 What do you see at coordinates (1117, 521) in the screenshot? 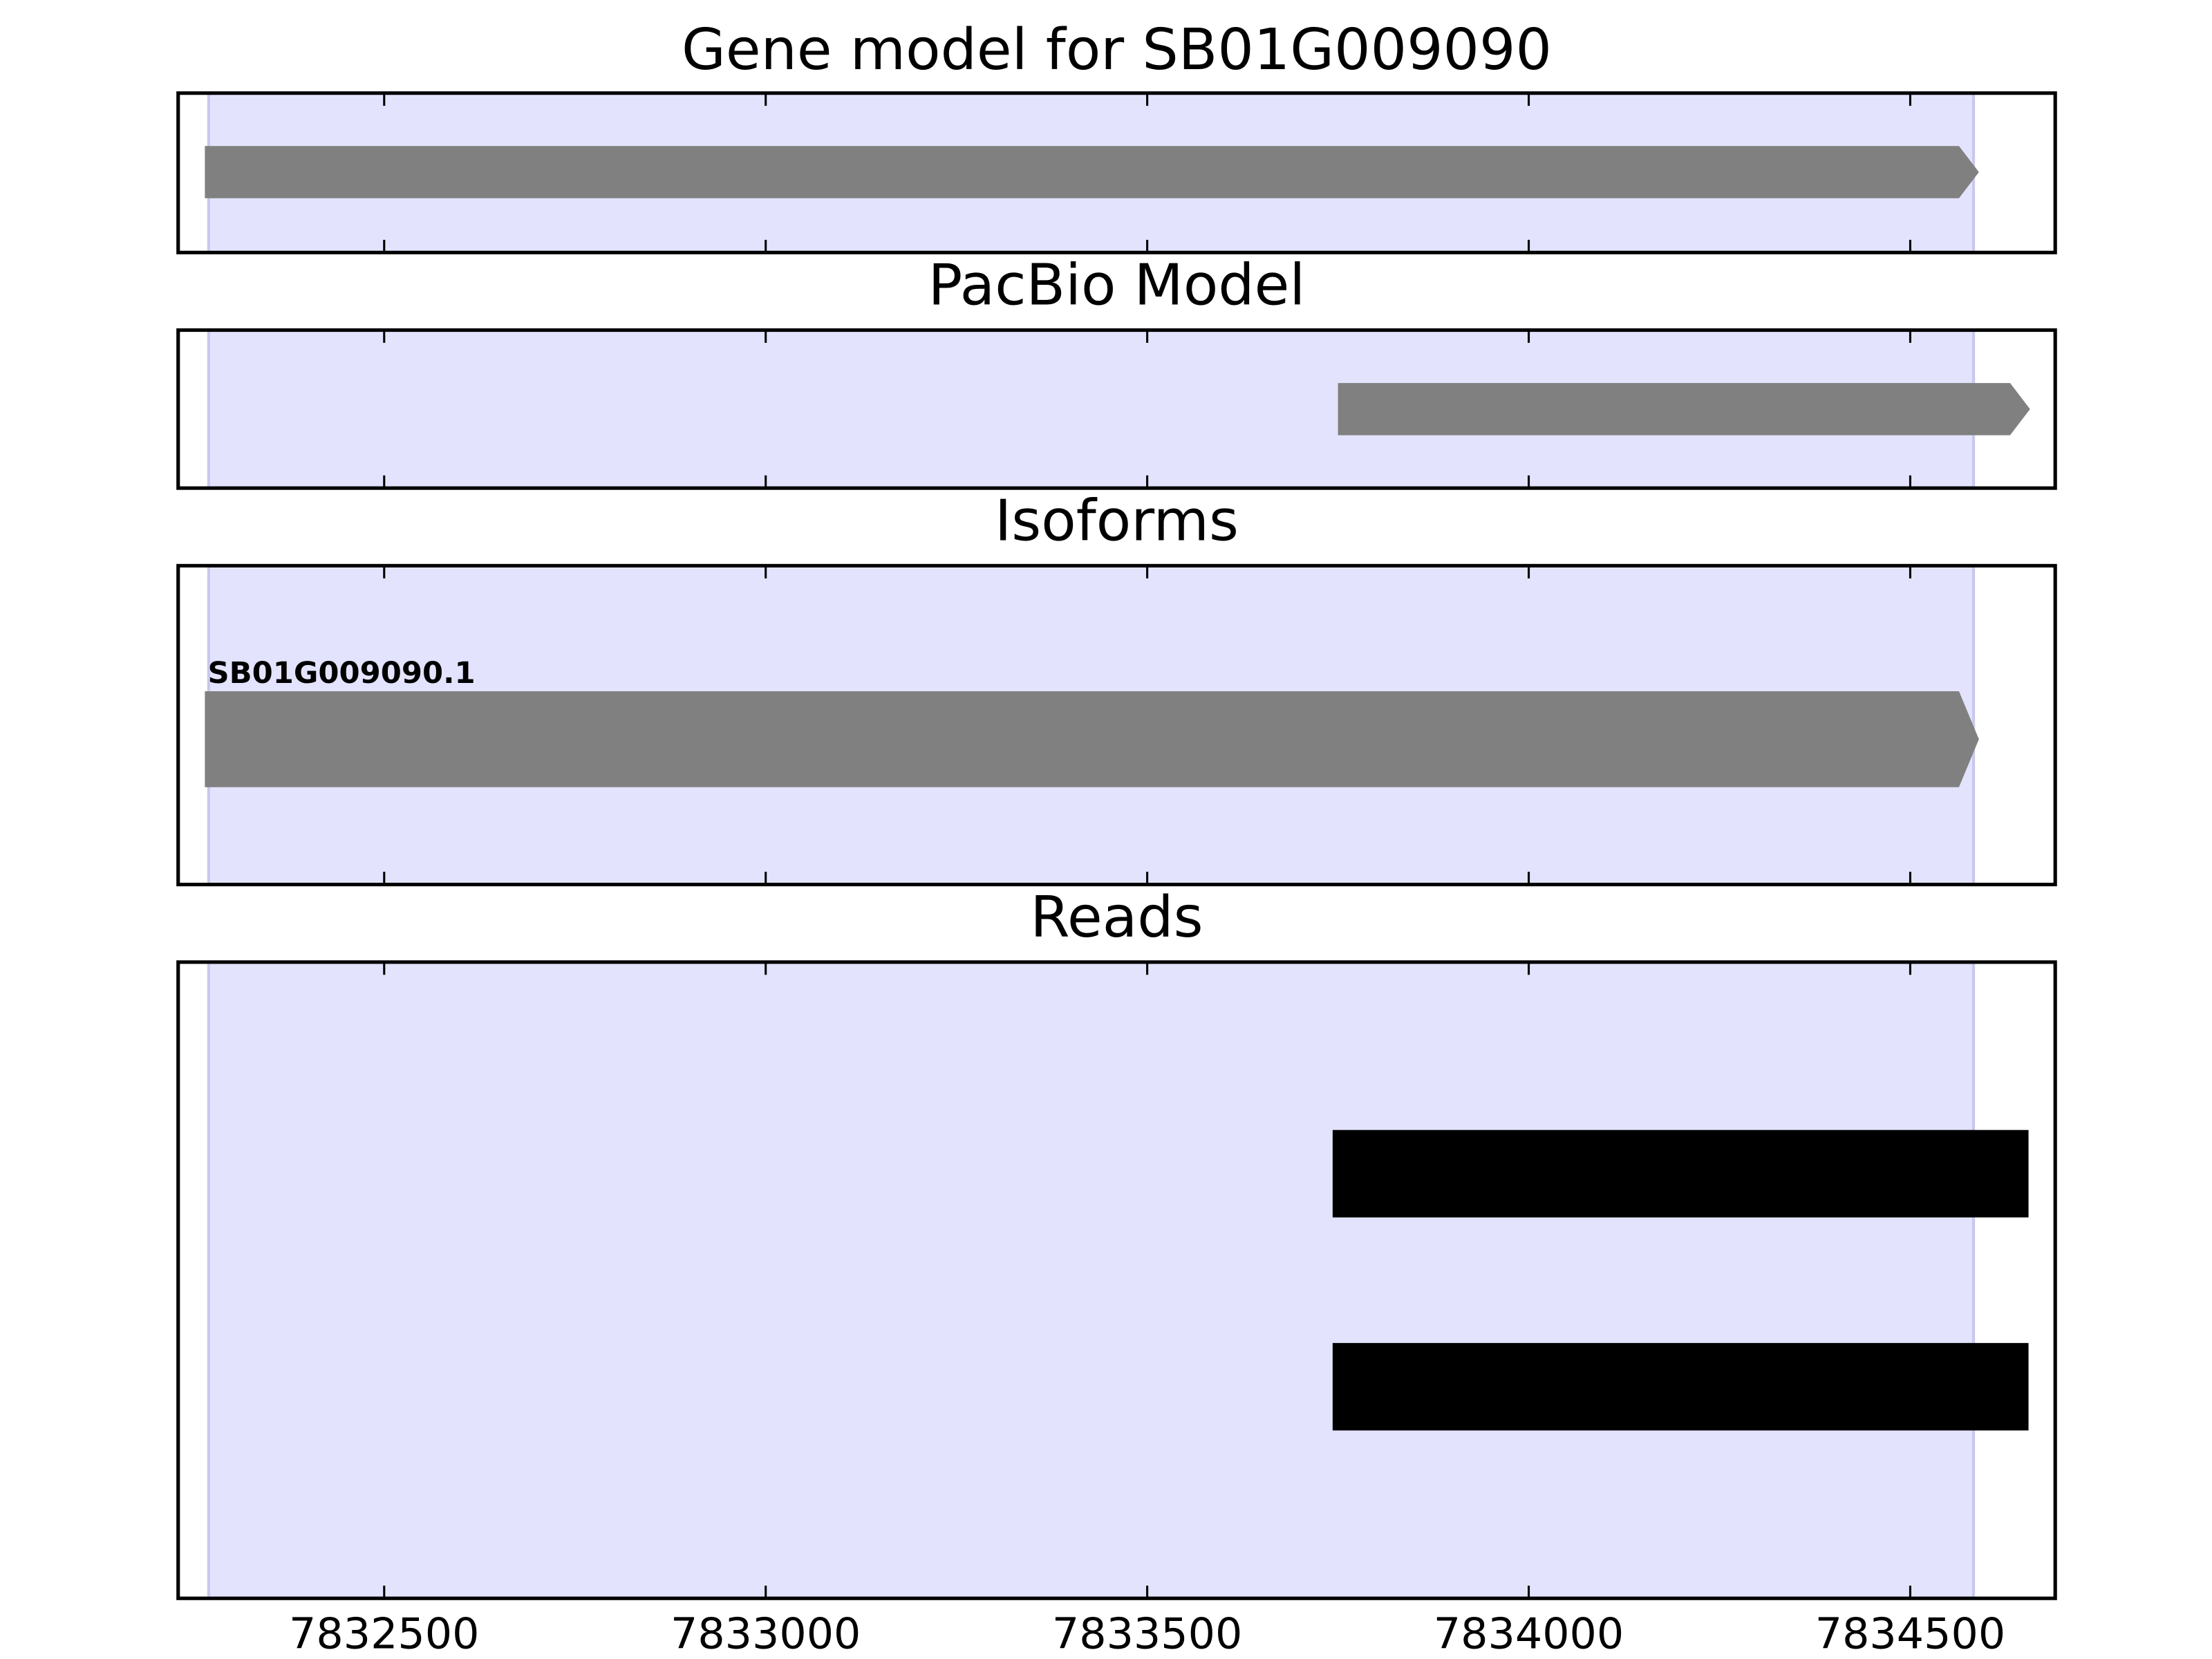
I see `panel-title: Isoforms` at bounding box center [1117, 521].